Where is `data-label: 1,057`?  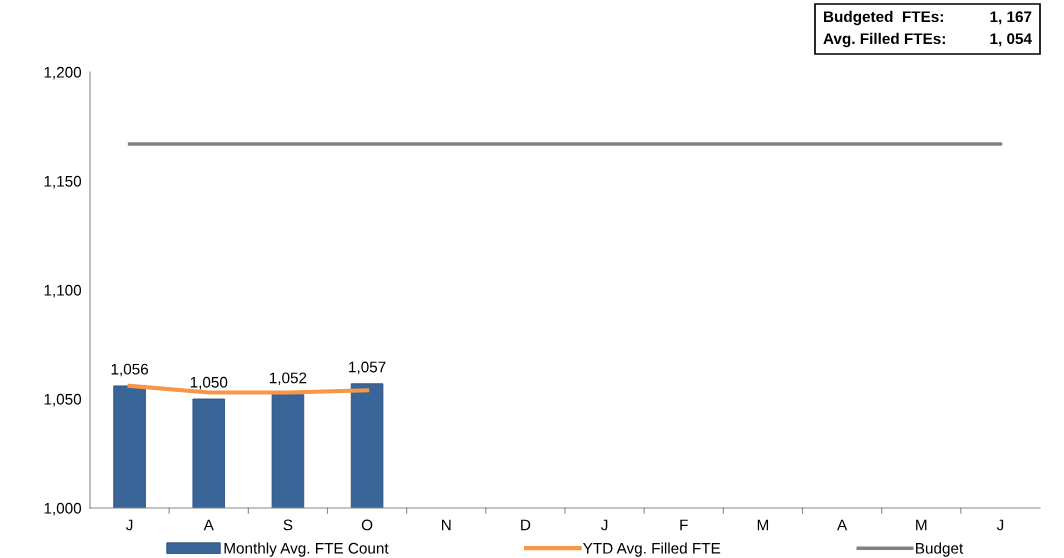
data-label: 1,057 is located at coordinates (367, 368).